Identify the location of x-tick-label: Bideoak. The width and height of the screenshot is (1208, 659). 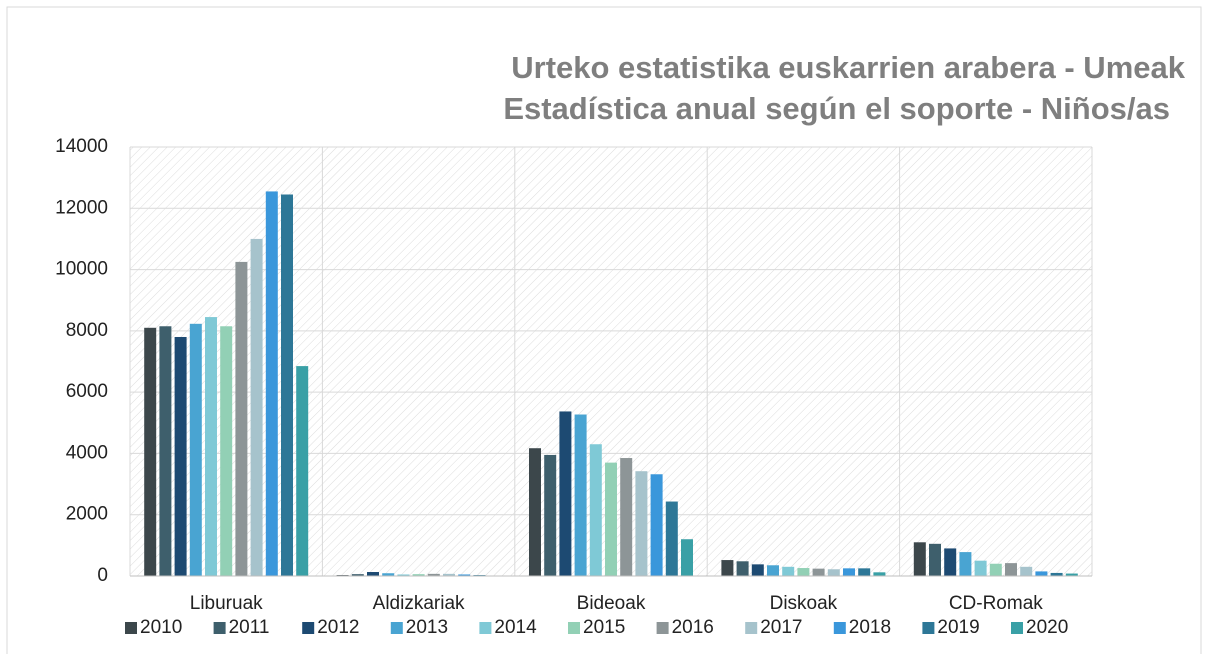
(611, 603).